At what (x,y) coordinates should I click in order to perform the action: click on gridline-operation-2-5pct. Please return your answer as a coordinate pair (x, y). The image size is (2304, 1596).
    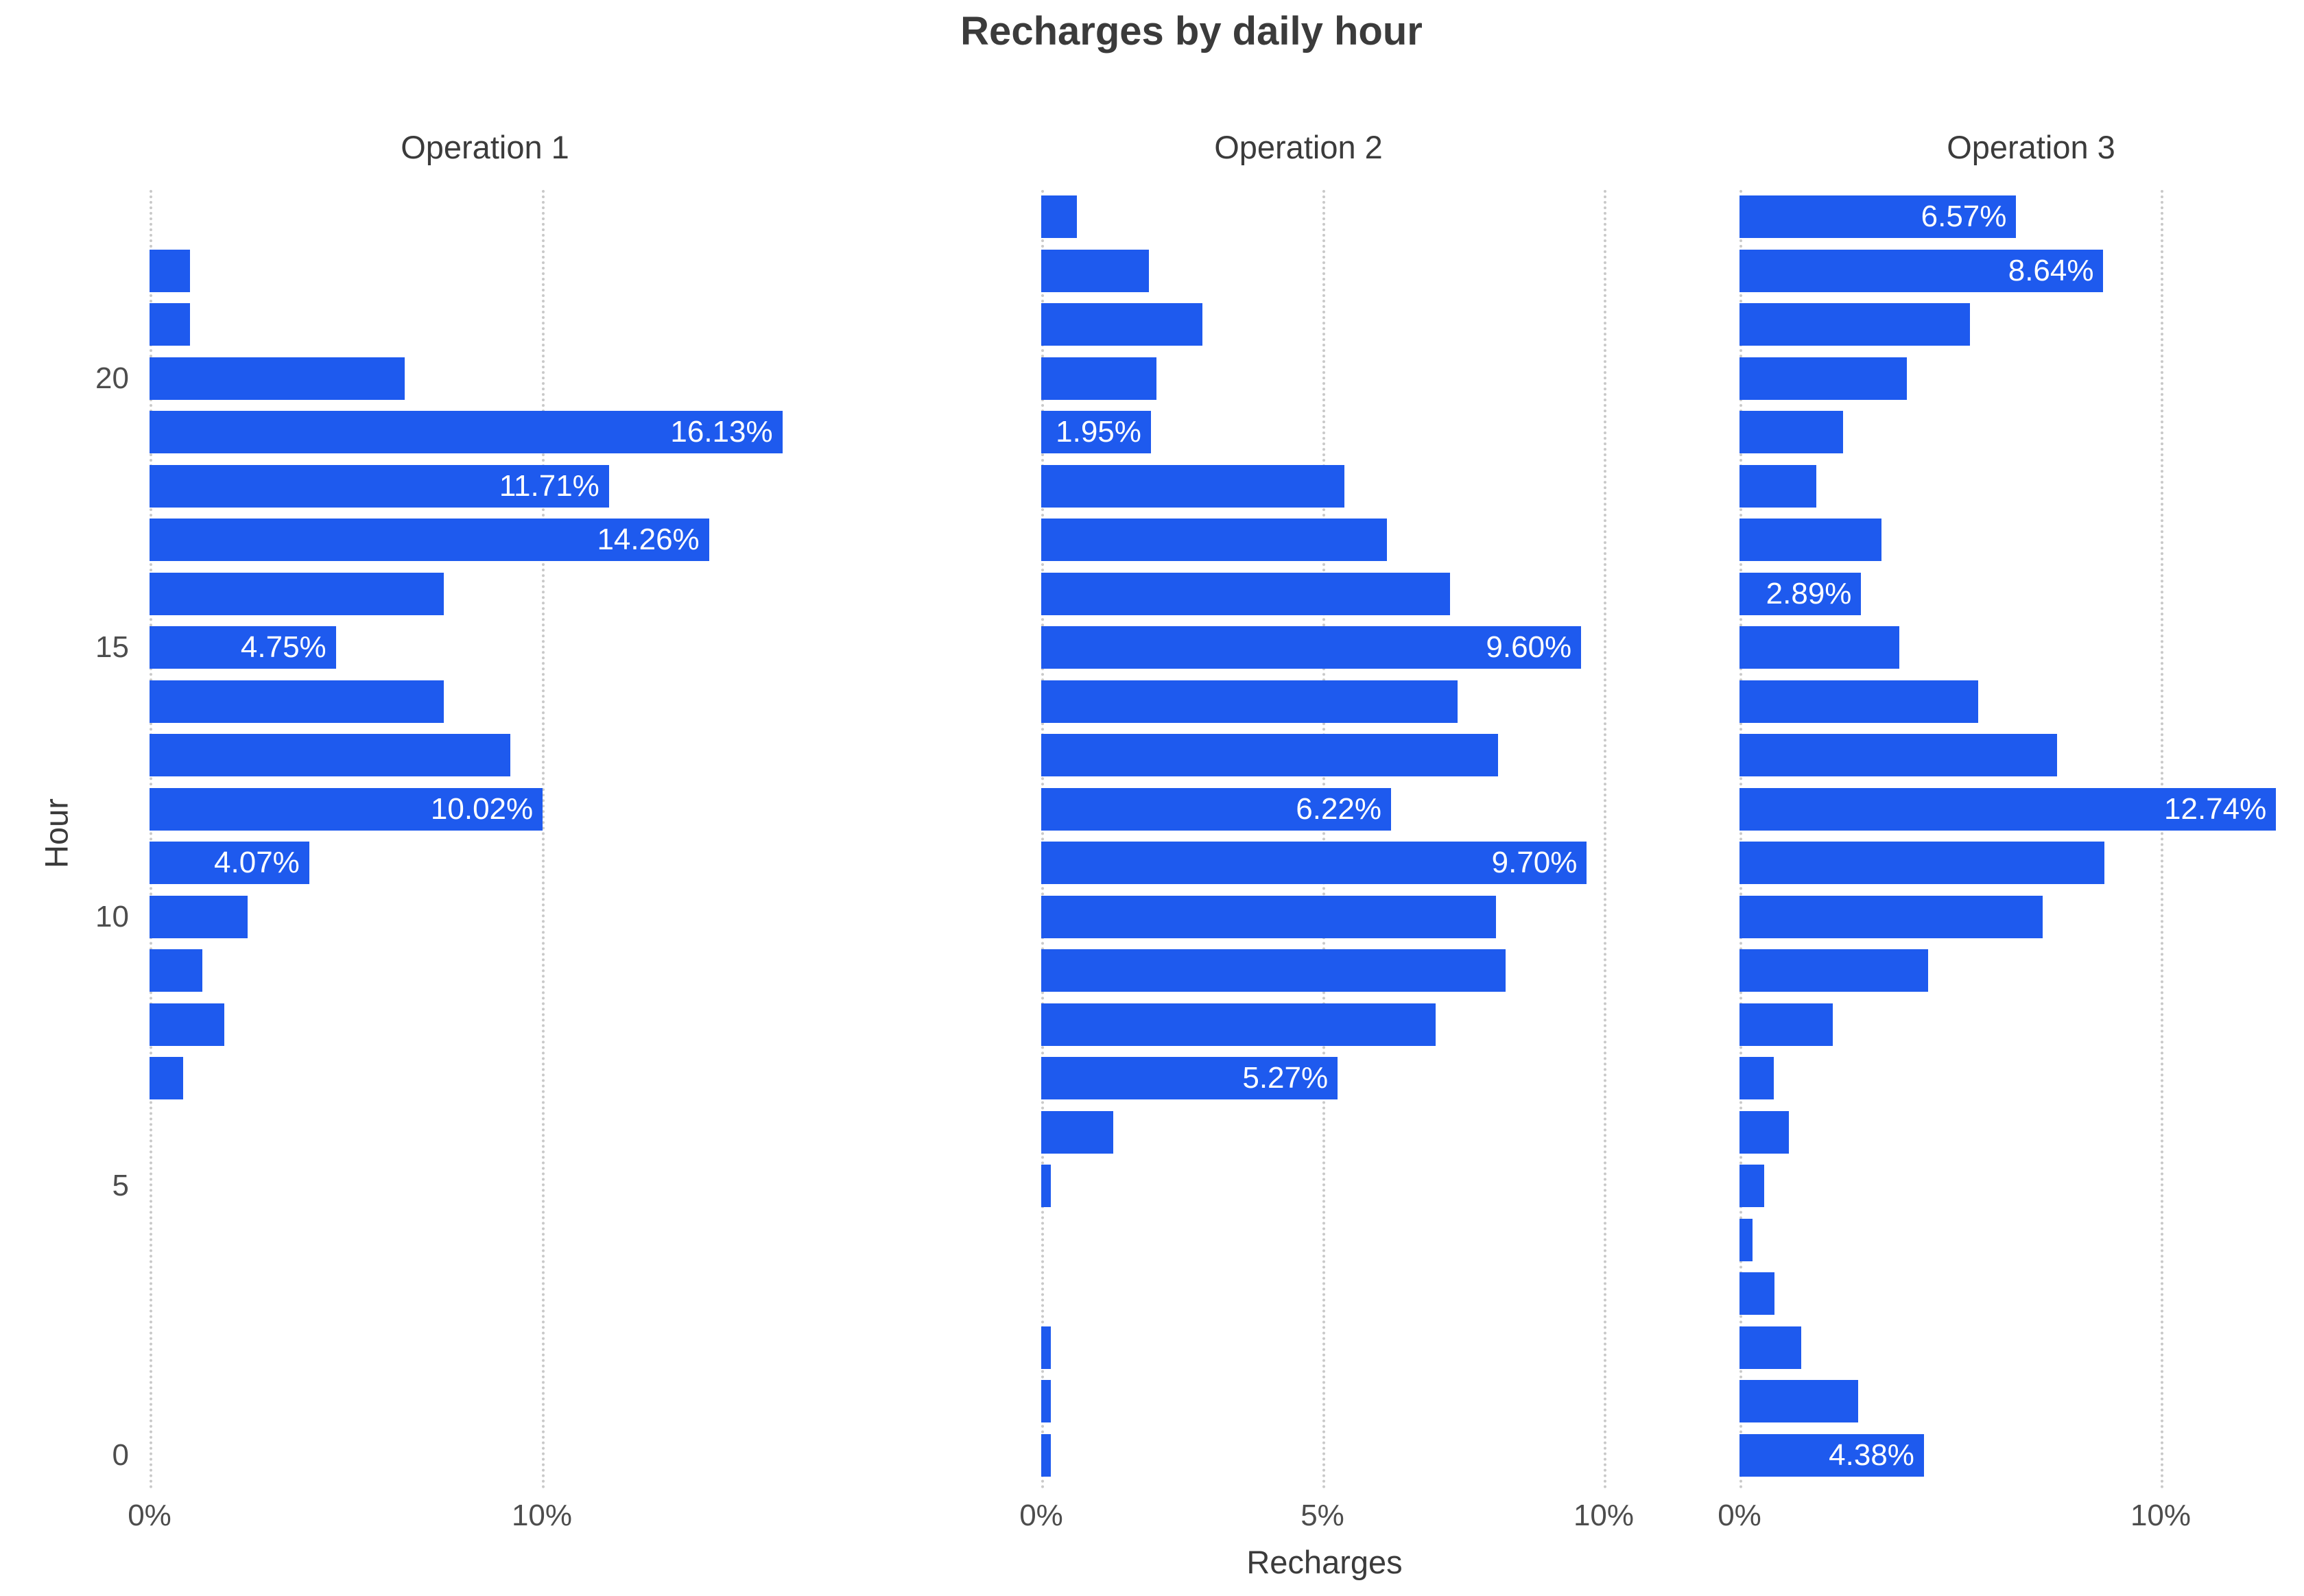
    Looking at the image, I should click on (1323, 840).